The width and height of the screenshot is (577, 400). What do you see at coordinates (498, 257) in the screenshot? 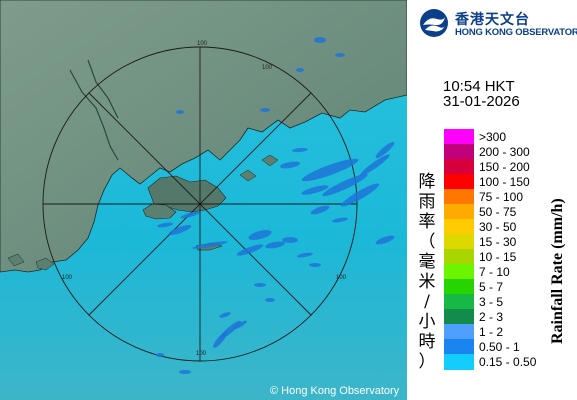
I see `legend-label: 10 - 15` at bounding box center [498, 257].